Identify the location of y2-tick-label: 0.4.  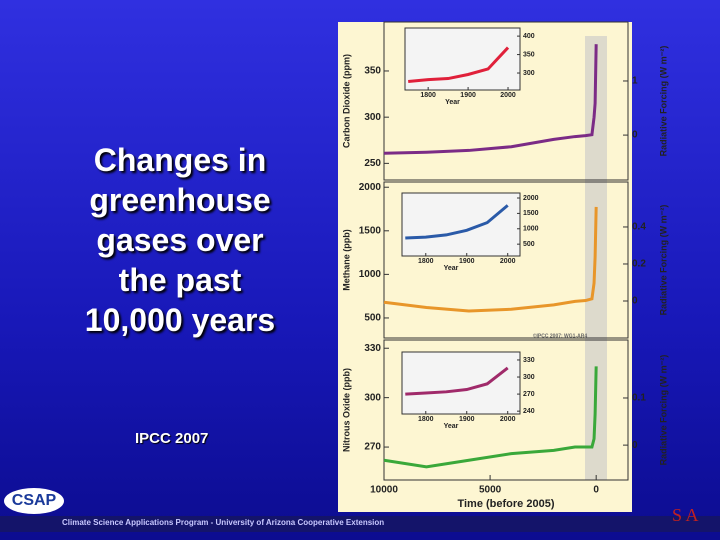
(639, 227).